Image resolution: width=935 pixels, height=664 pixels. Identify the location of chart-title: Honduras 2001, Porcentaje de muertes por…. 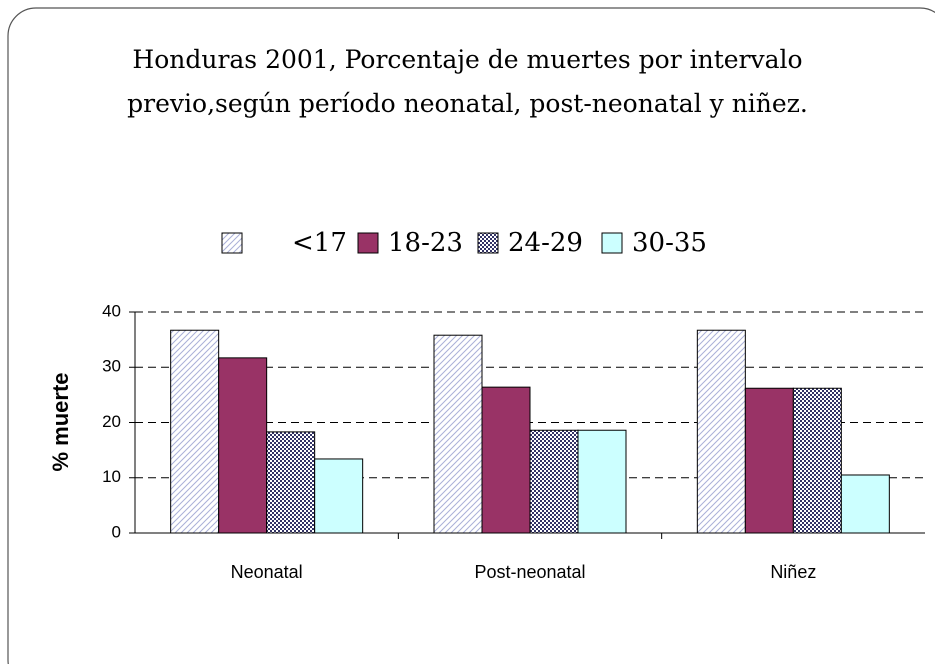
(467, 81).